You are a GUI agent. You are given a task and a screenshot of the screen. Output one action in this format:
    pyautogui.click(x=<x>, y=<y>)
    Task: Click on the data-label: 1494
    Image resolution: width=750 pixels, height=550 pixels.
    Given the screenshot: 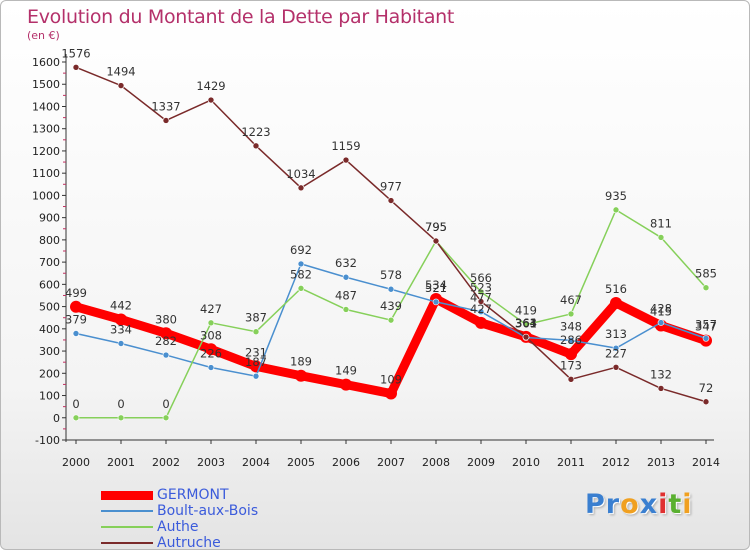 What is the action you would take?
    pyautogui.click(x=120, y=72)
    